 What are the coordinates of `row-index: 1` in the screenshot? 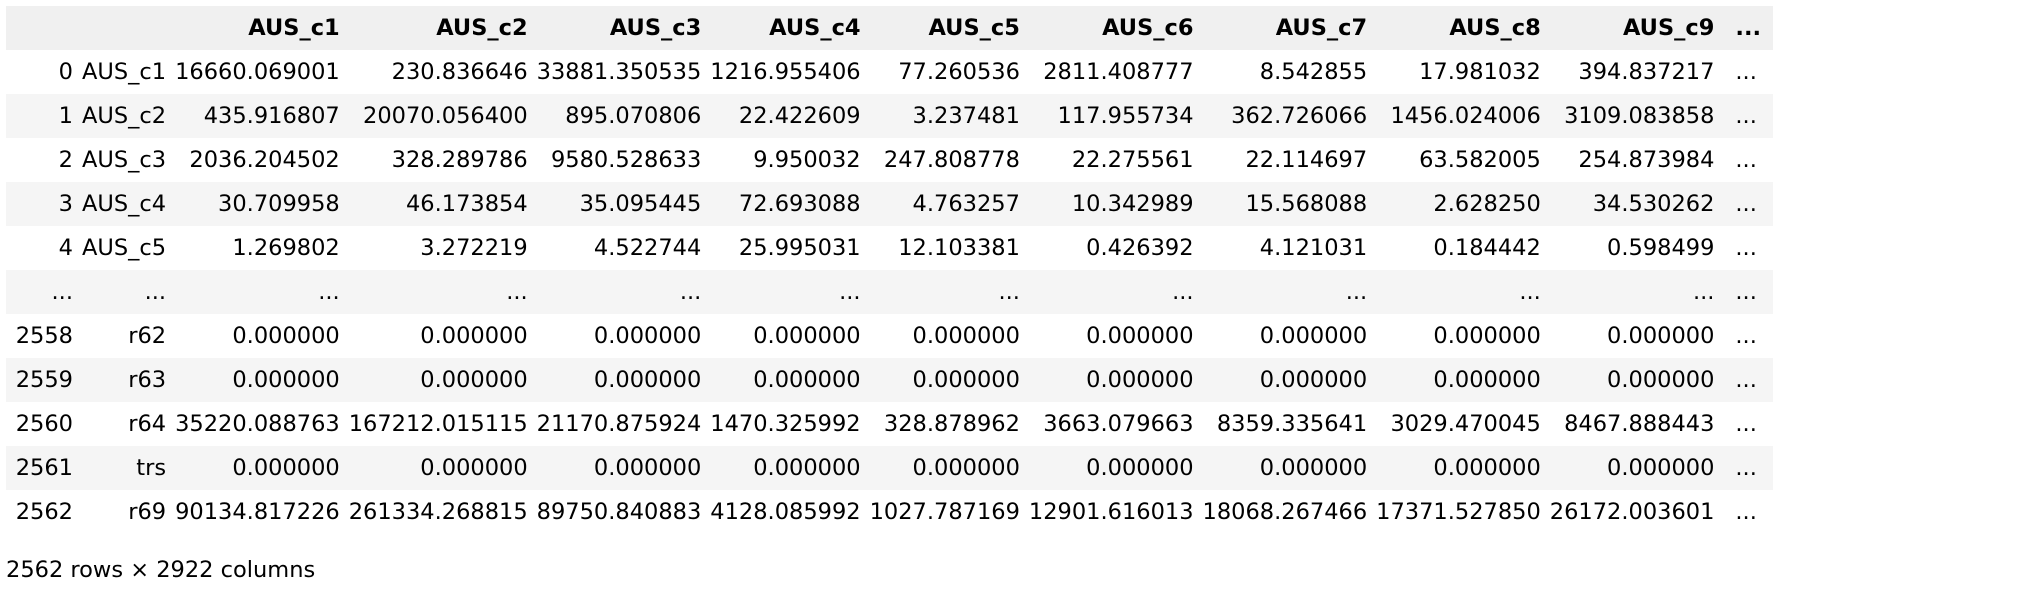 It's located at (44, 116).